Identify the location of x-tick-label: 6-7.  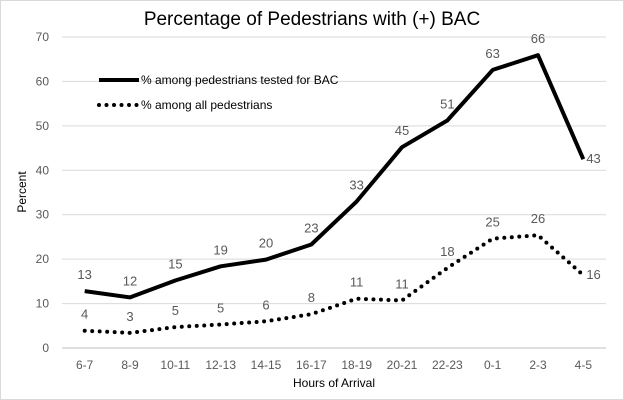
(85, 365).